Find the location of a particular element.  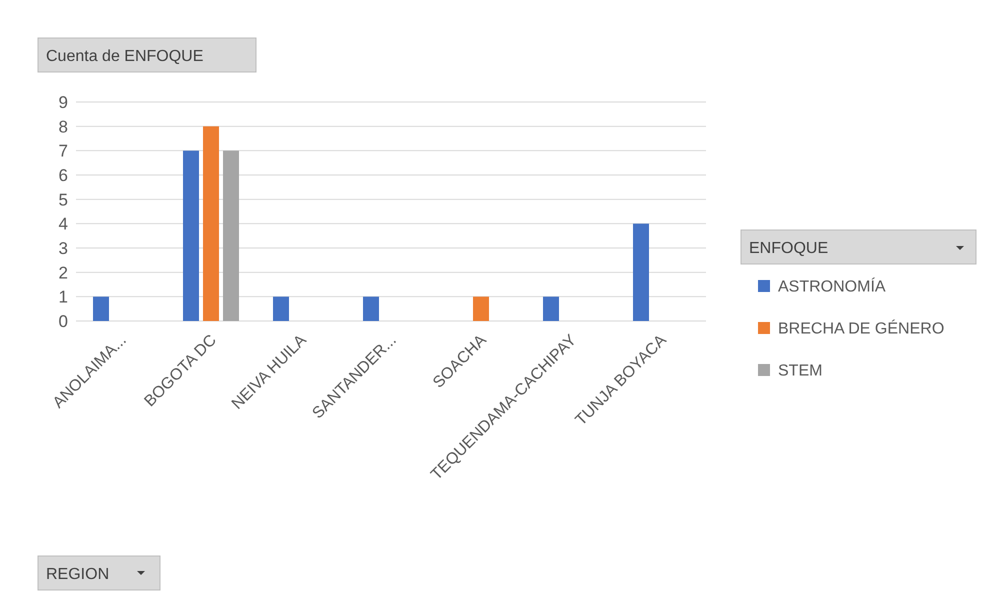

y-tick-label: 1 is located at coordinates (63, 297).